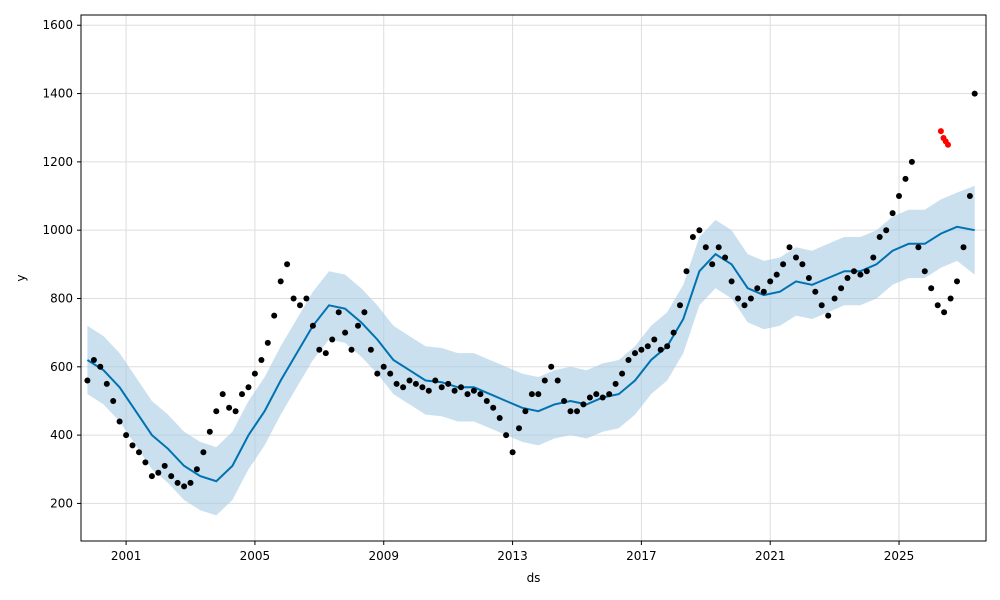 The height and width of the screenshot is (600, 1000). What do you see at coordinates (21, 277) in the screenshot?
I see `y-axis-title: y` at bounding box center [21, 277].